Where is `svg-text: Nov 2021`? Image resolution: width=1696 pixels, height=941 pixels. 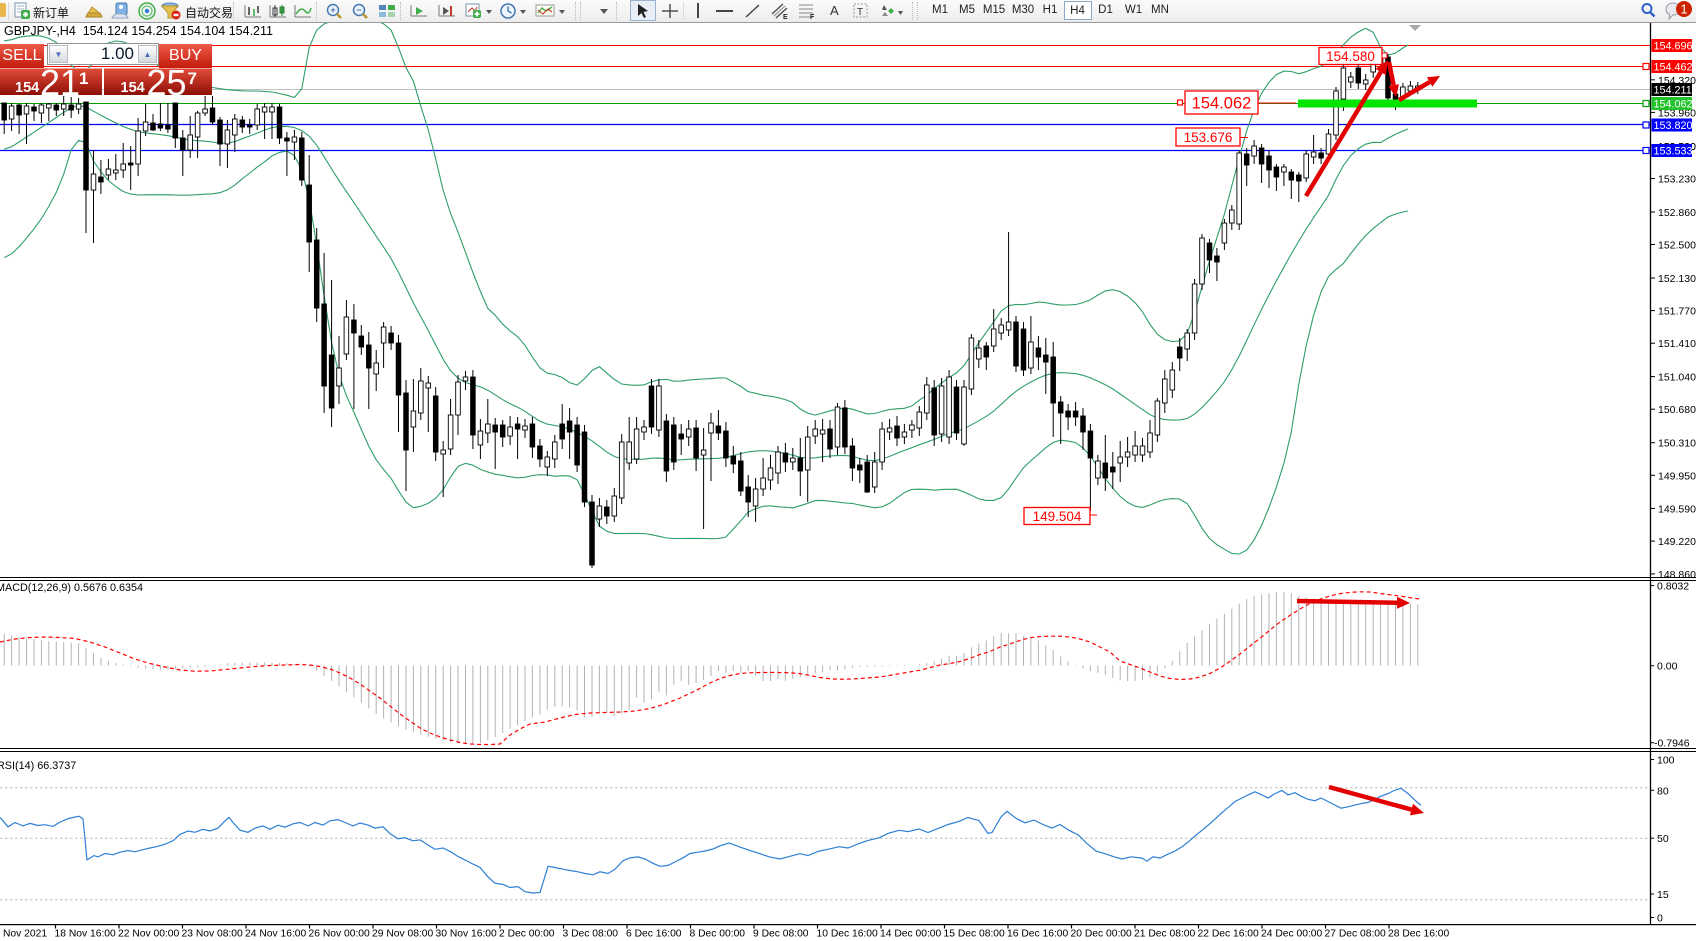 svg-text: Nov 2021 is located at coordinates (25, 934).